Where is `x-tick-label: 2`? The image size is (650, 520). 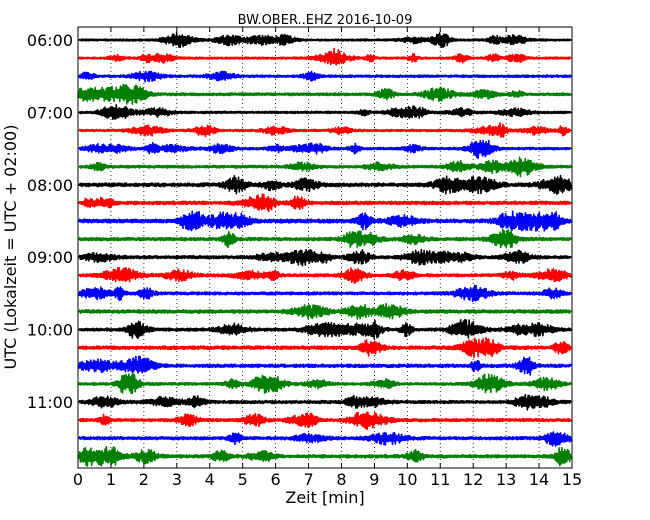 x-tick-label: 2 is located at coordinates (144, 479).